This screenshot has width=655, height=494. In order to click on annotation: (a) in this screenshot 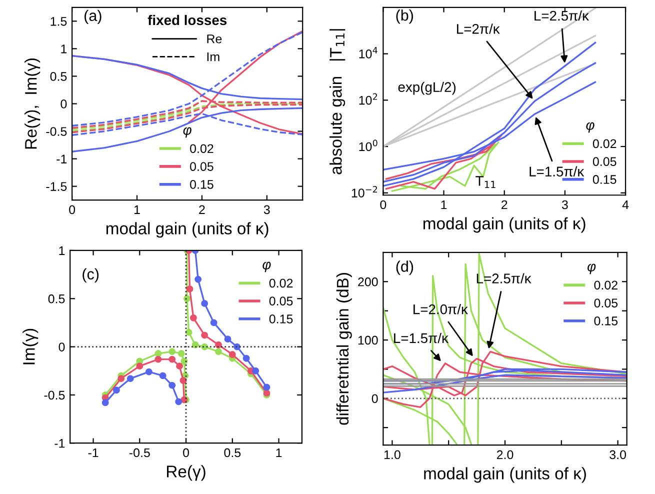, I will do `click(93, 17)`.